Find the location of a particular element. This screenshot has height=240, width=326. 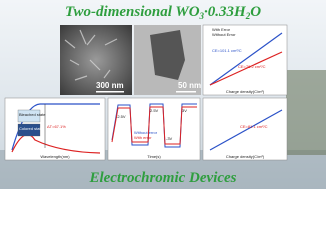

label: -3V is located at coordinates (169, 138).